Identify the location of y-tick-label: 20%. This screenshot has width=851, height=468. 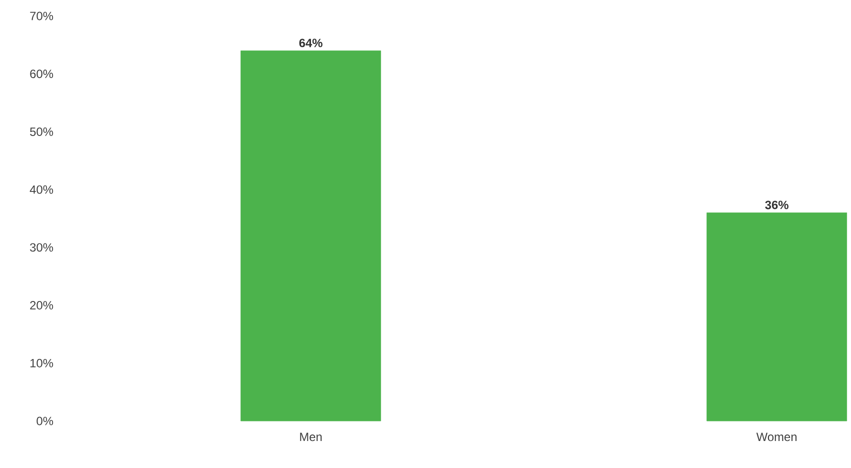
(42, 305).